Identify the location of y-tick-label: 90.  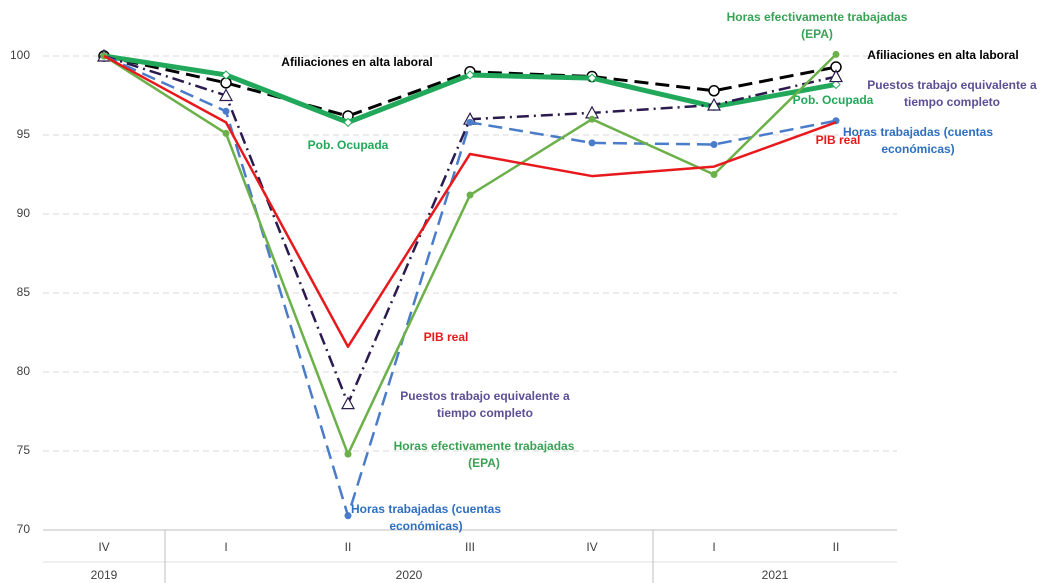
(24, 213).